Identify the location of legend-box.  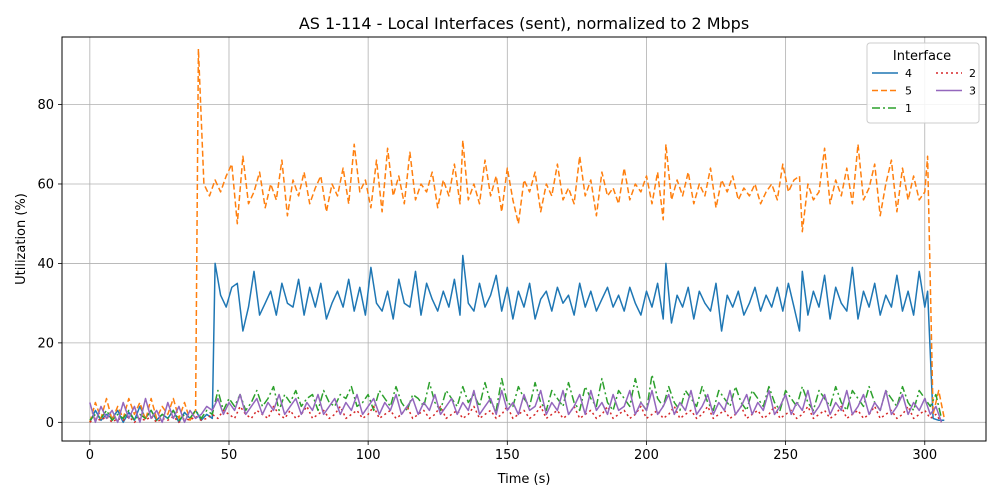
(923, 83).